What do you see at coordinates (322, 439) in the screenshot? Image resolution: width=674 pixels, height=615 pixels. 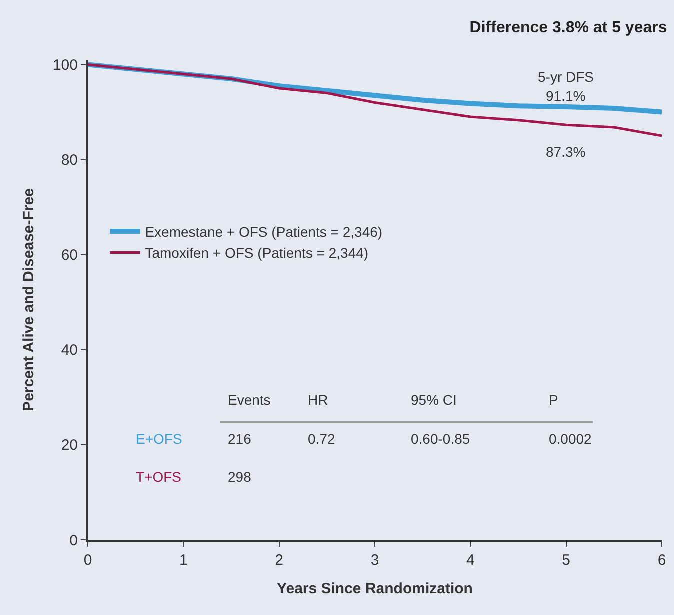 I see `annotation: 0.72` at bounding box center [322, 439].